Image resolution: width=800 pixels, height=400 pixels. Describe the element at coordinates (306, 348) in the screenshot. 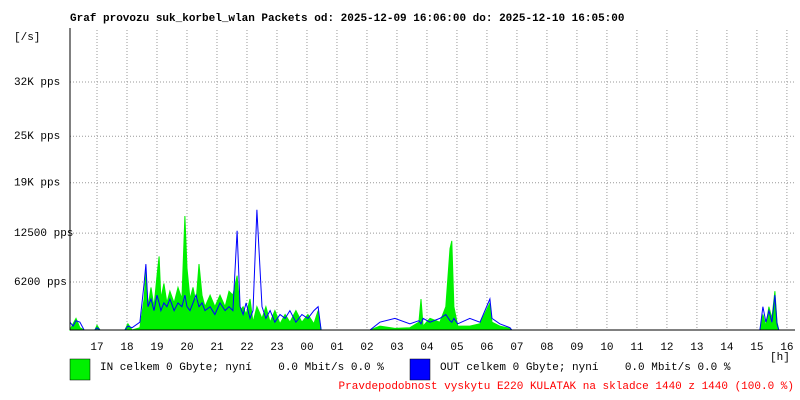

I see `x-tick-label: 00` at that location.